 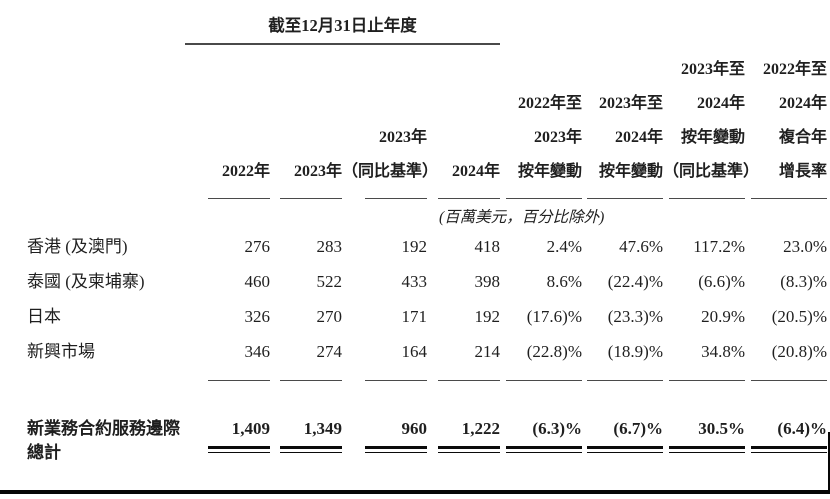 What do you see at coordinates (257, 246) in the screenshot?
I see `cell-value: 276` at bounding box center [257, 246].